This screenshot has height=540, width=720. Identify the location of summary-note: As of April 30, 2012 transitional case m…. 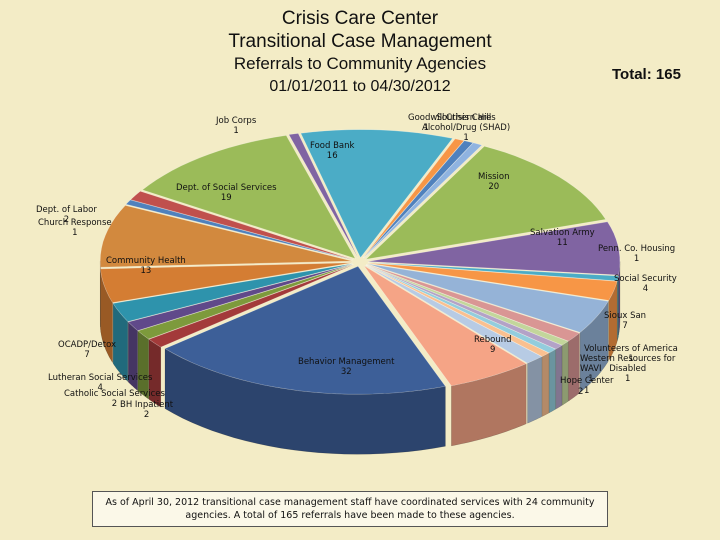
(350, 509).